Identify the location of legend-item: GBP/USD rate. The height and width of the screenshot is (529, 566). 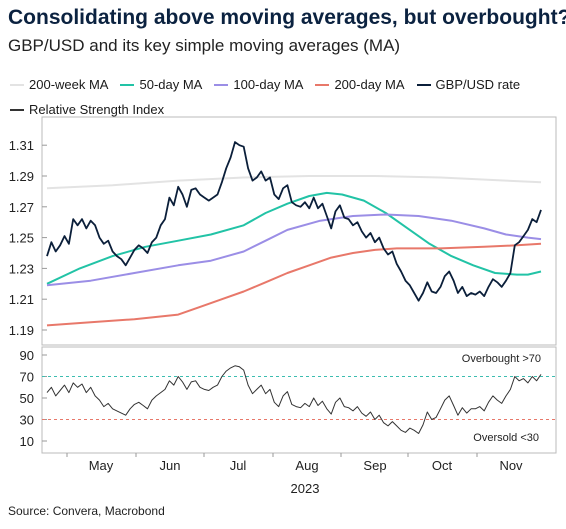
(468, 85).